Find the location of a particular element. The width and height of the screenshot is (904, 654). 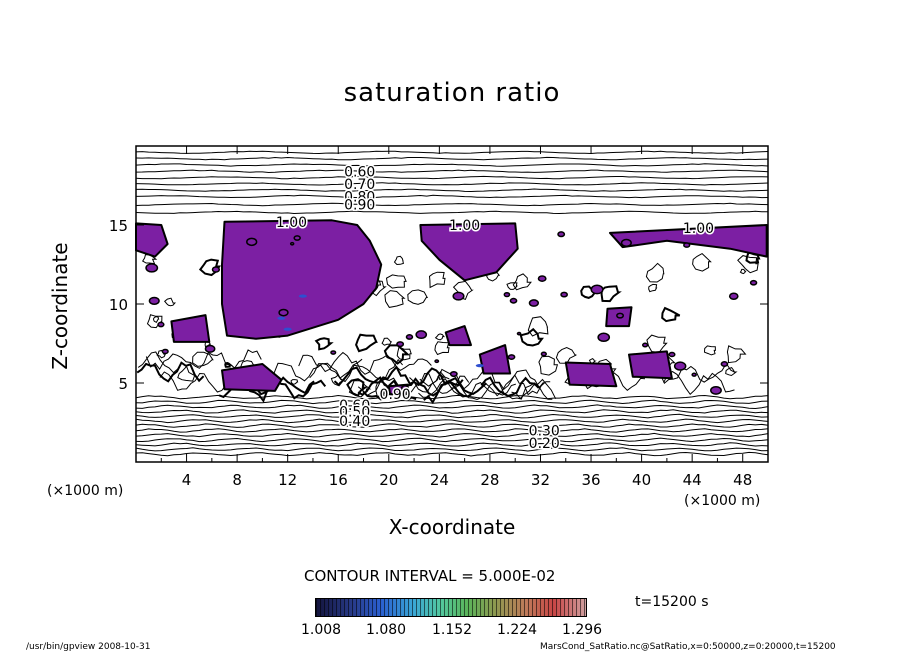

contour-interval: CONTOUR INTERVAL = 5.000E-02 is located at coordinates (430, 576).